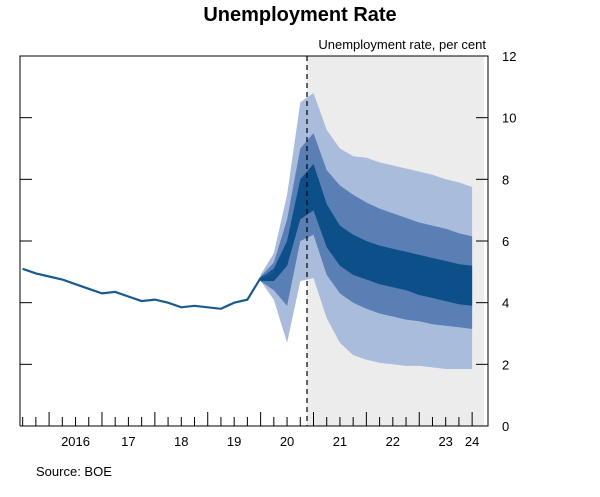  I want to click on x-tick-label: 20, so click(287, 441).